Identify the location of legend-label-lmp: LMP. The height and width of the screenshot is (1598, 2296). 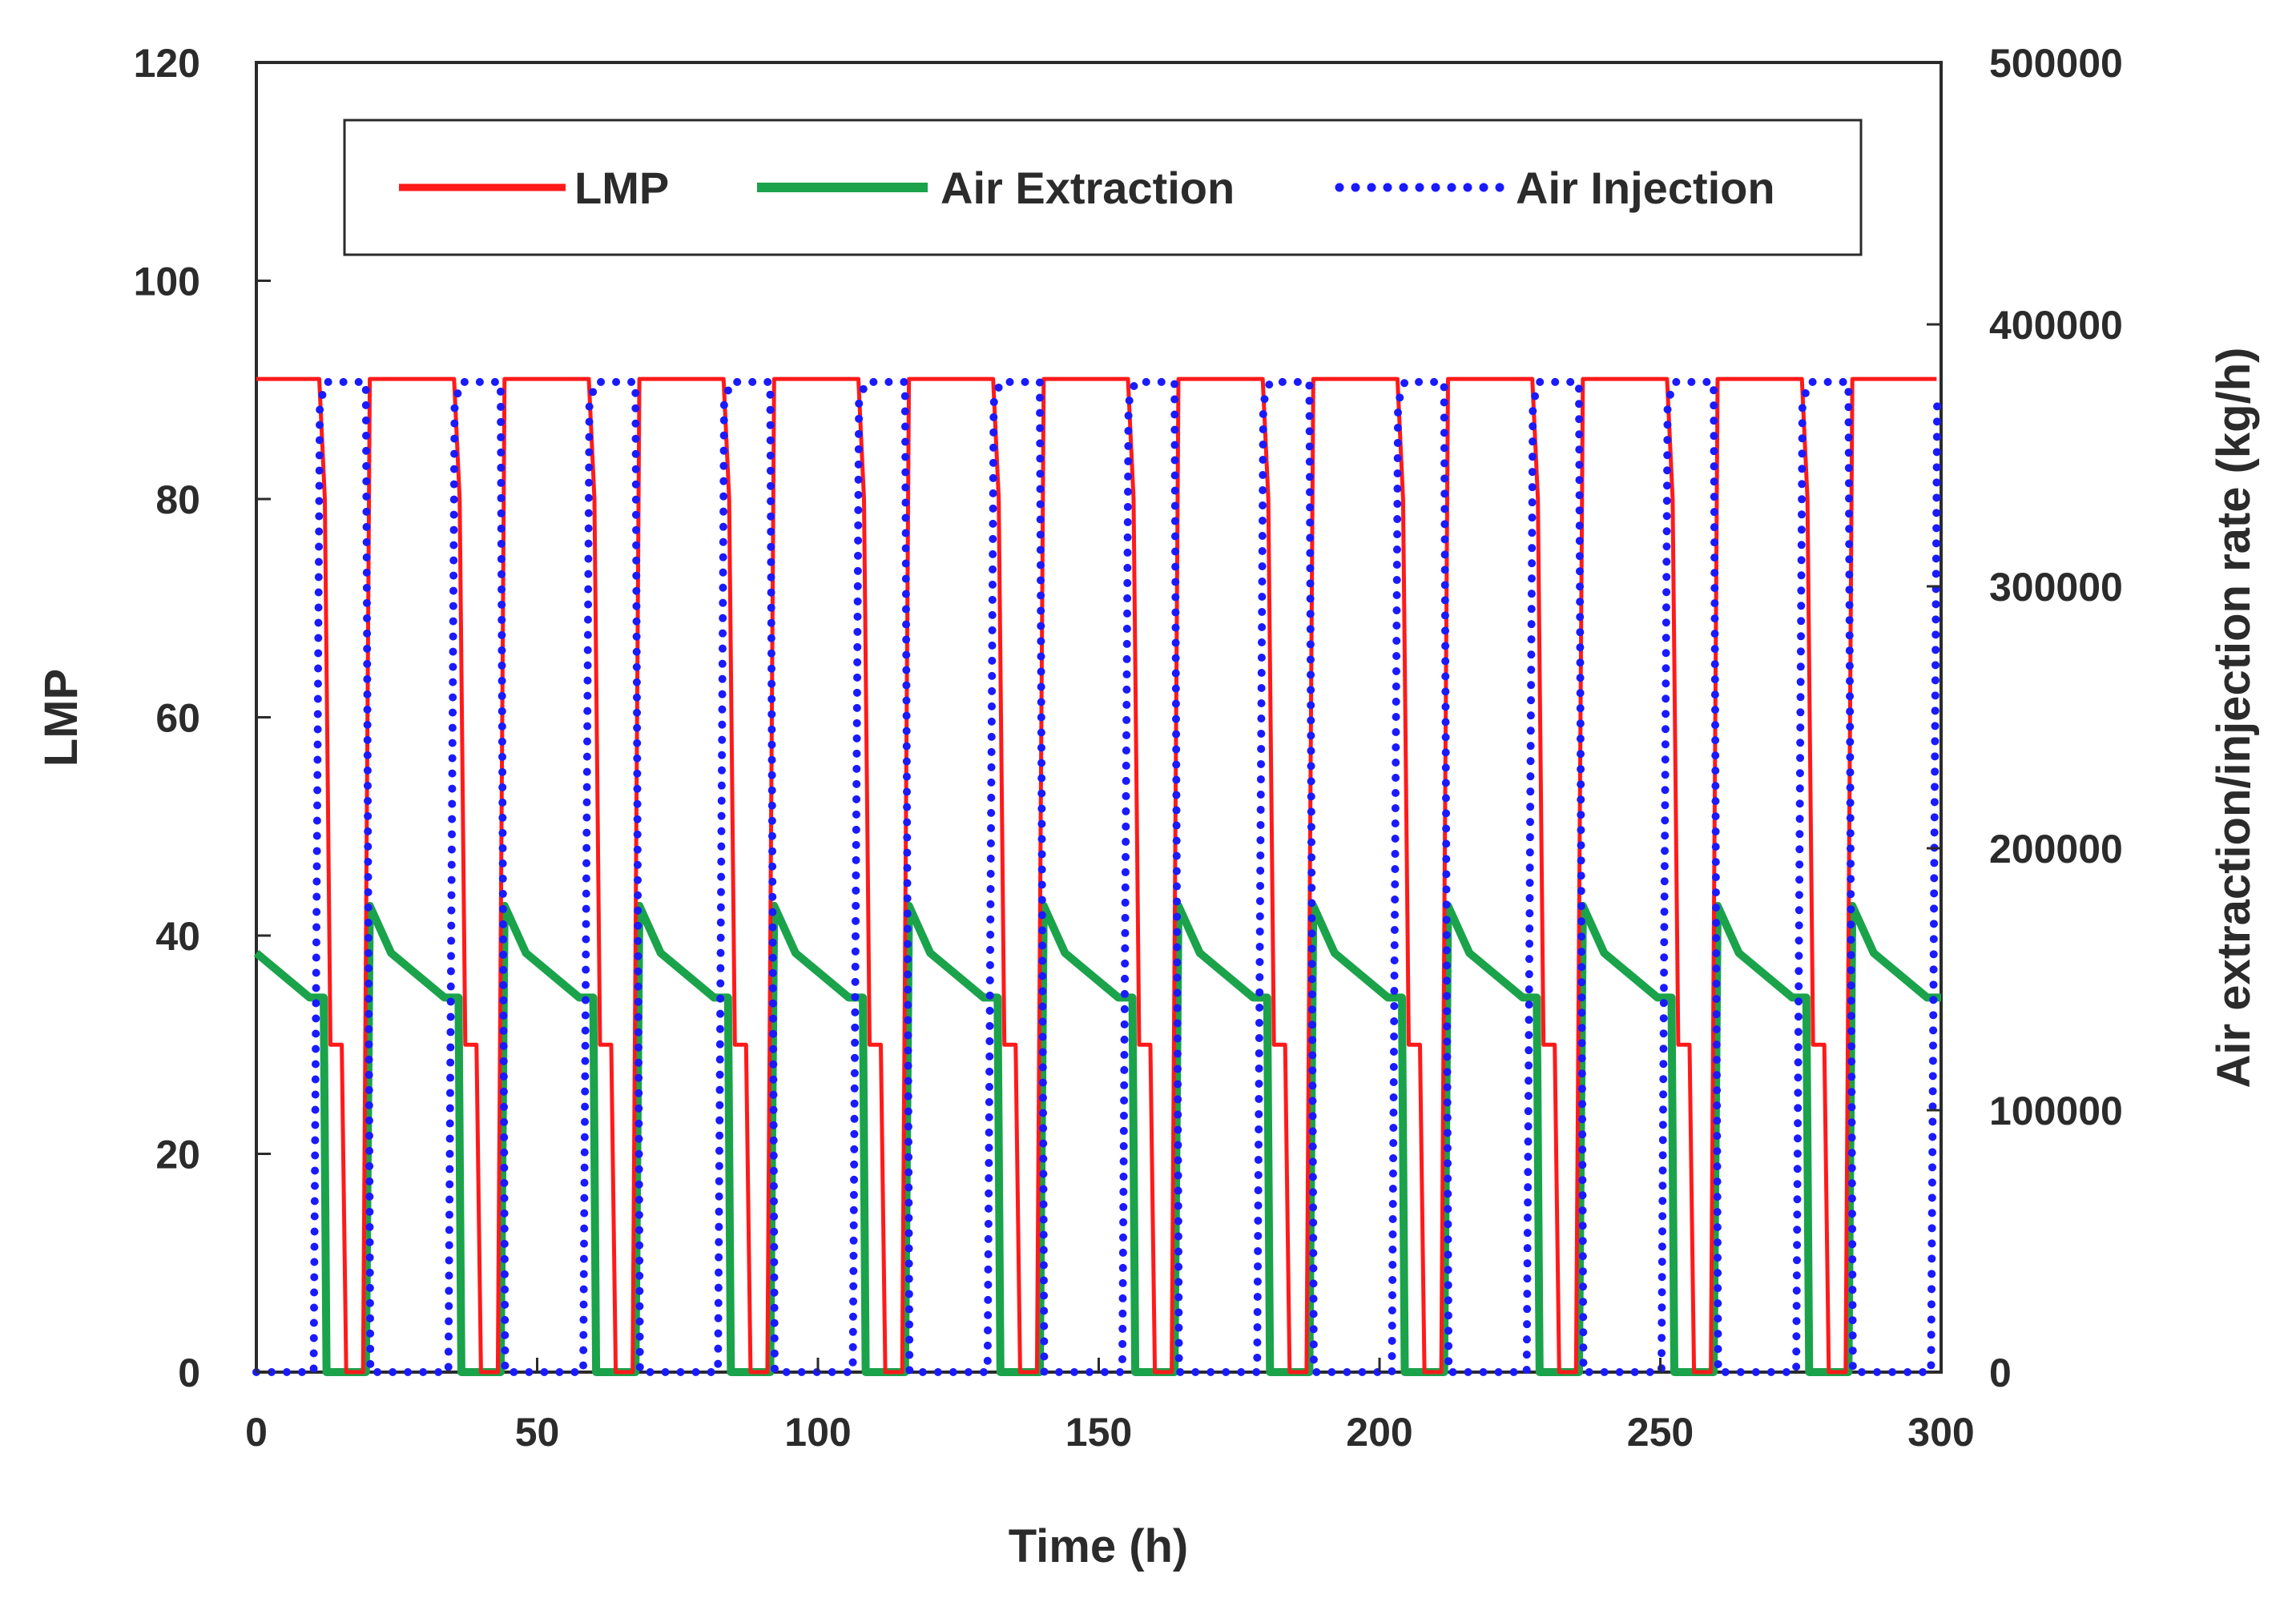
(621, 188).